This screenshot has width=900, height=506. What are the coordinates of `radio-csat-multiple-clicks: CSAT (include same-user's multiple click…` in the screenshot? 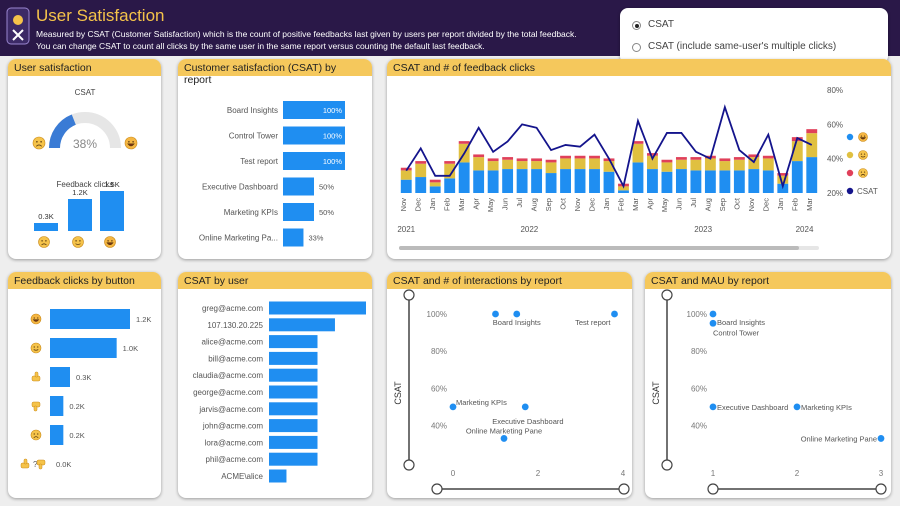 It's located at (757, 48).